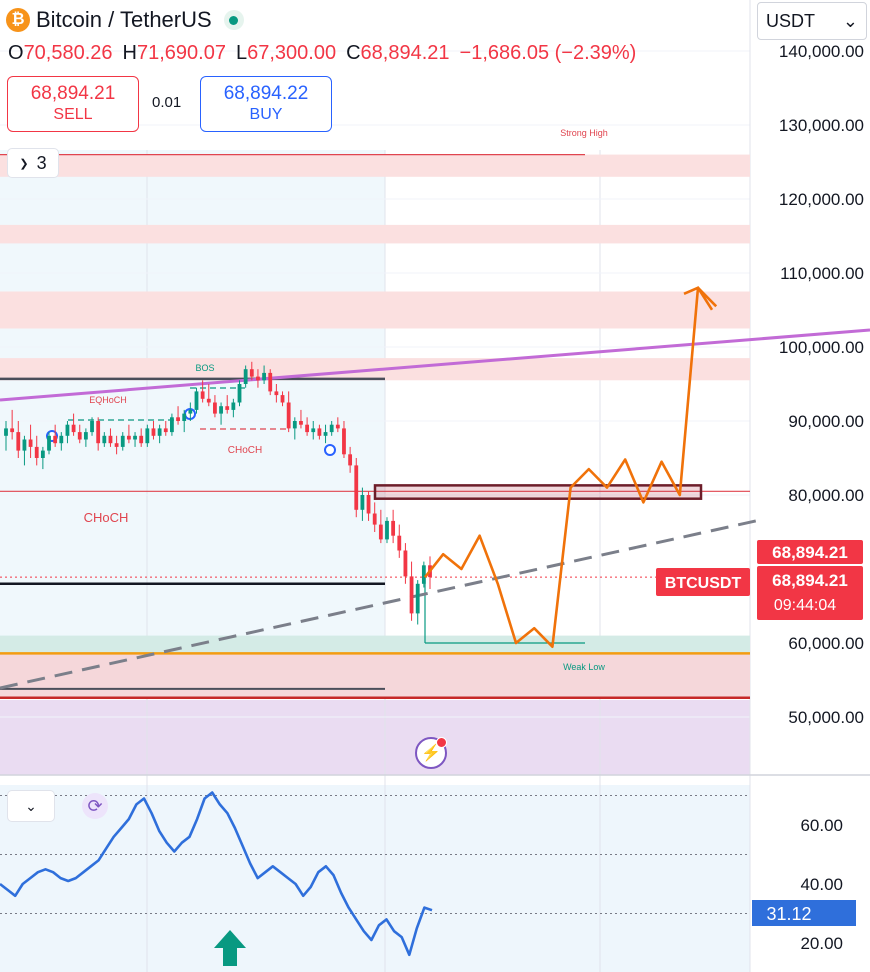 The width and height of the screenshot is (870, 972). I want to click on demand-zone, so click(375, 645).